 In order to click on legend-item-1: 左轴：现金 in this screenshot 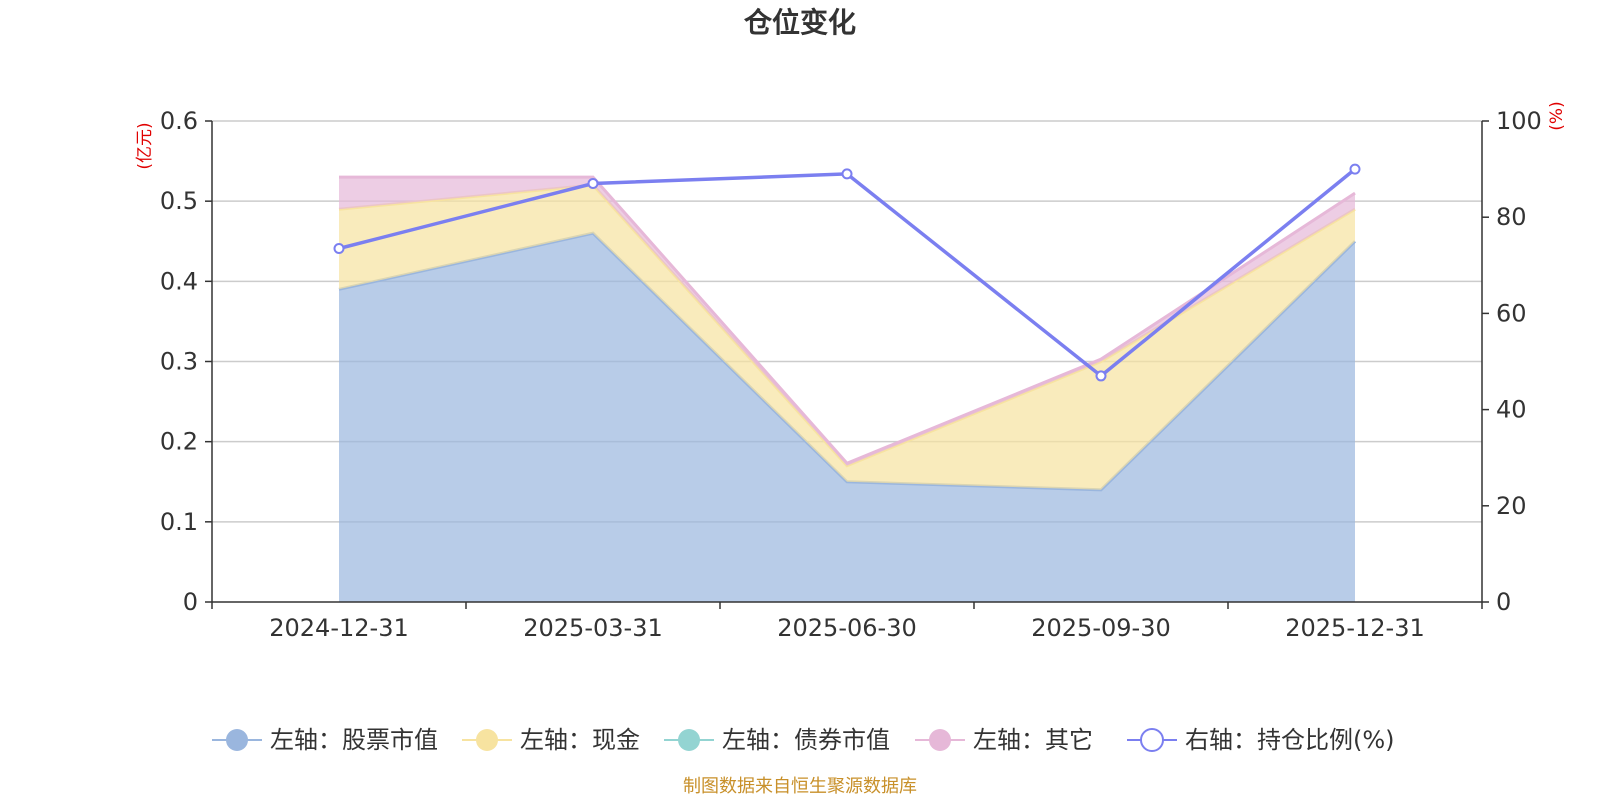, I will do `click(551, 740)`.